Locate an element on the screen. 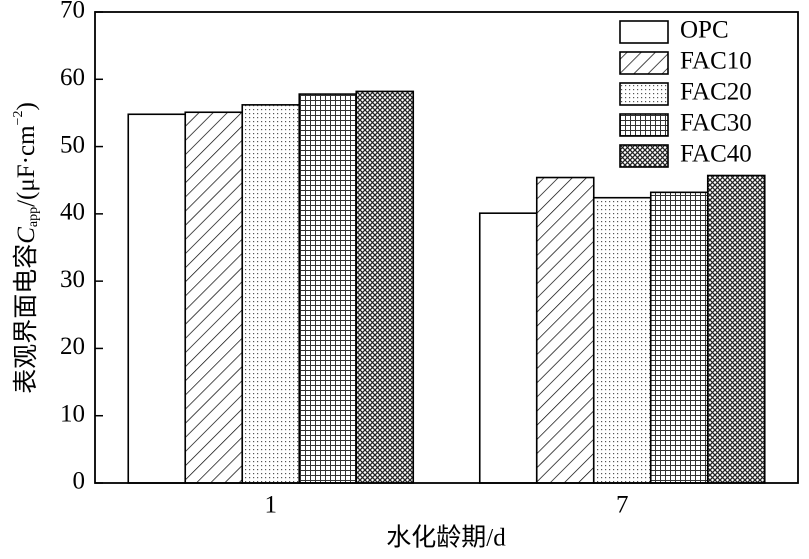 The width and height of the screenshot is (809, 559). y-label-exponent: −2 is located at coordinates (18, 118).